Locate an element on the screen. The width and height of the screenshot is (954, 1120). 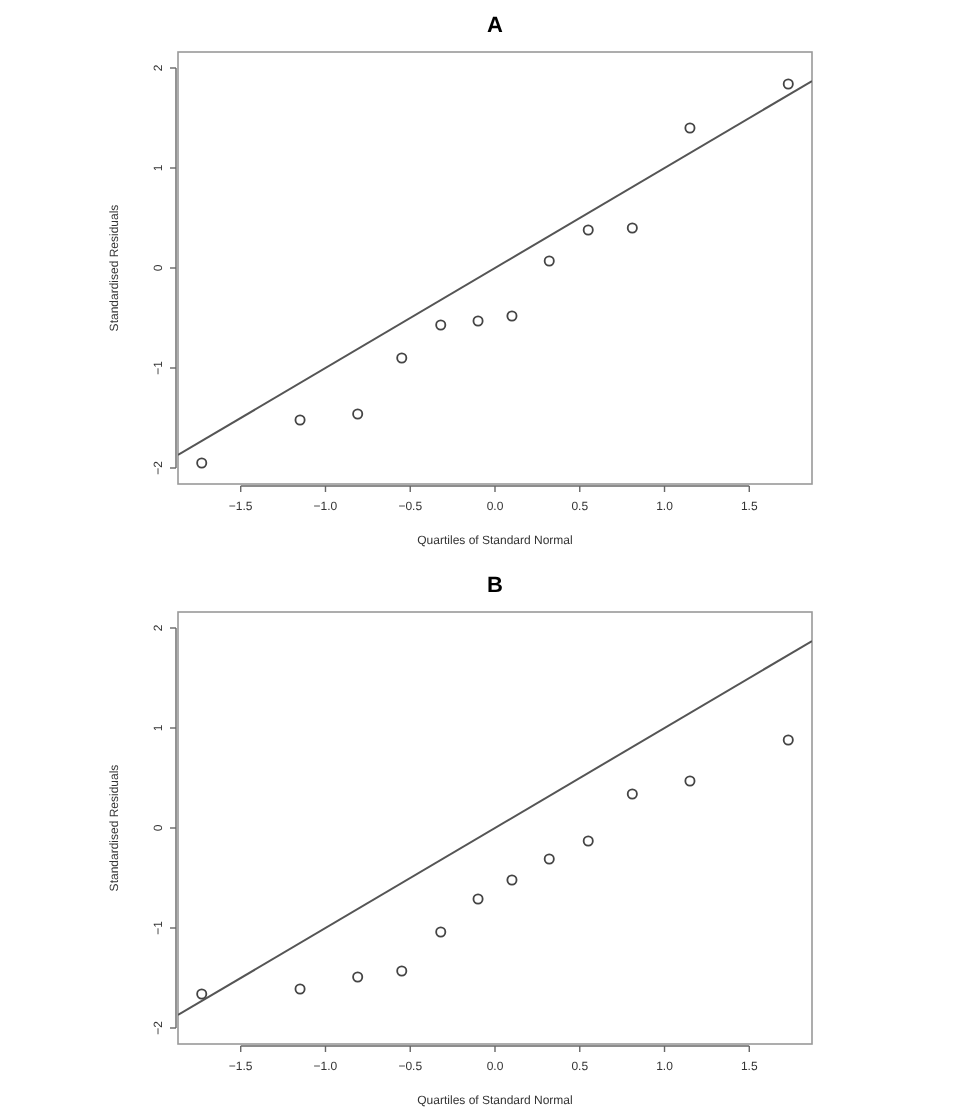
chart-title: B is located at coordinates (495, 586).